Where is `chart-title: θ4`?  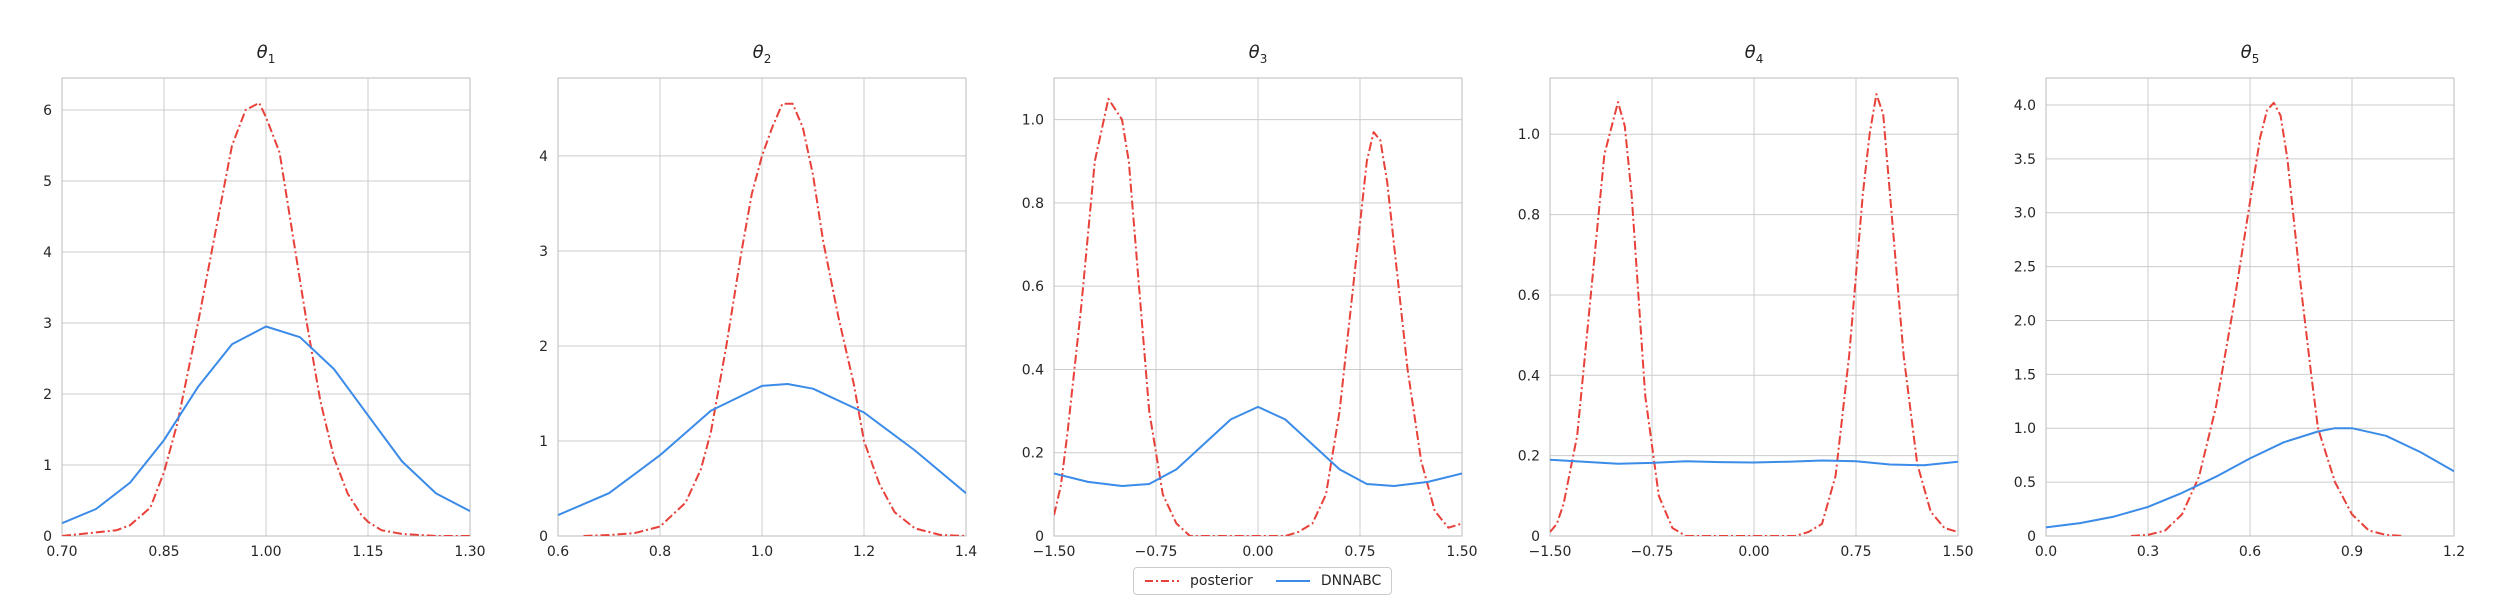
chart-title: θ4 is located at coordinates (1754, 54).